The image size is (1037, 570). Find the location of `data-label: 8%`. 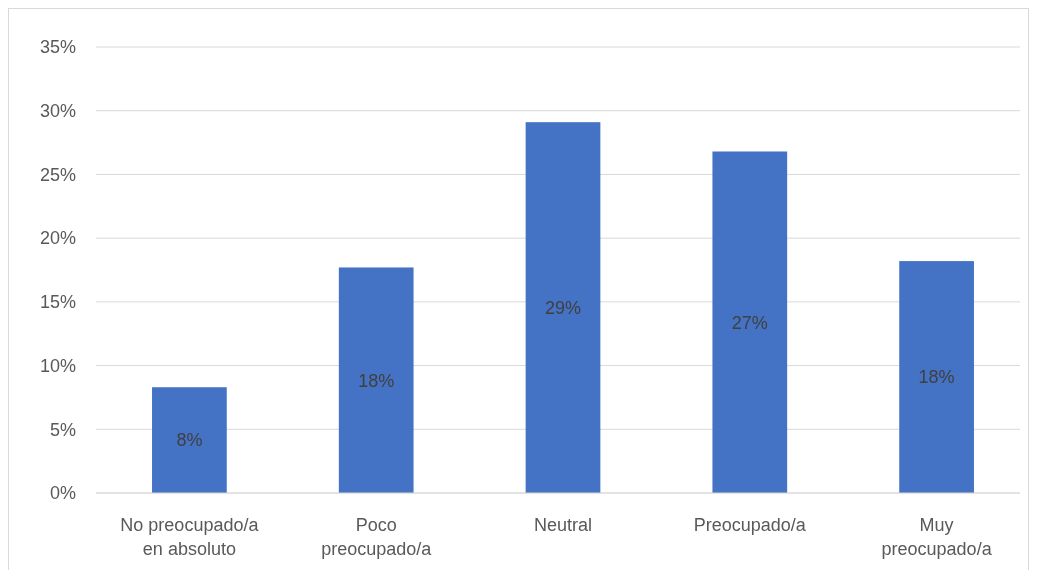

data-label: 8% is located at coordinates (189, 440).